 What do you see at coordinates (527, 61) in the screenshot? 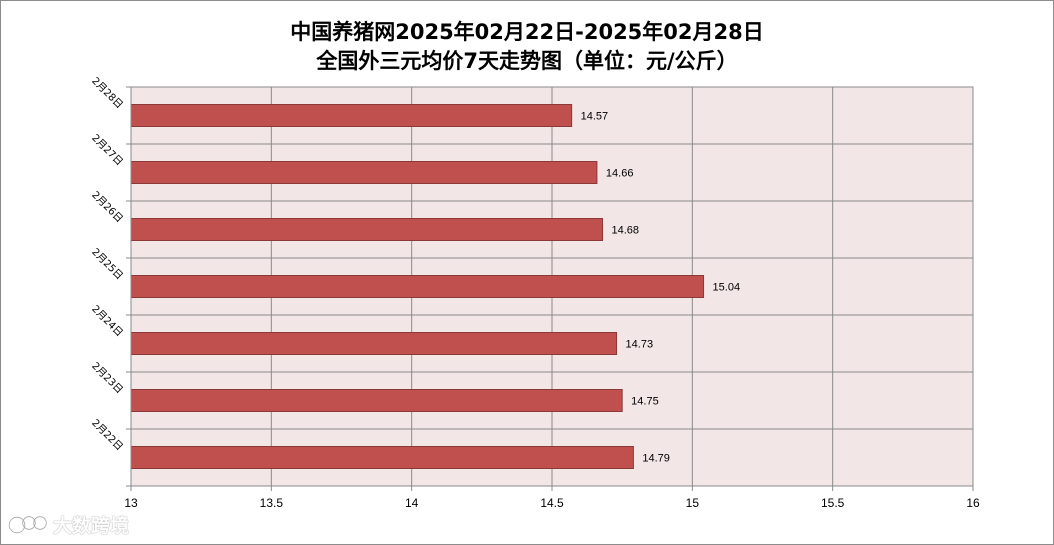
I see `chart-title-line-2: 全国外三元均价7天走势图（单位：元/公斤）` at bounding box center [527, 61].